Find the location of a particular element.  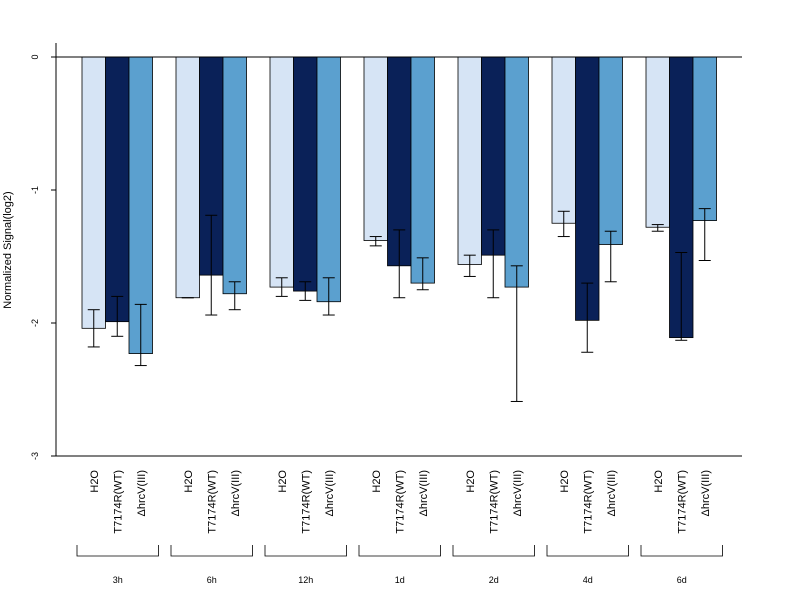

bar-12h-s1 is located at coordinates (305, 174).